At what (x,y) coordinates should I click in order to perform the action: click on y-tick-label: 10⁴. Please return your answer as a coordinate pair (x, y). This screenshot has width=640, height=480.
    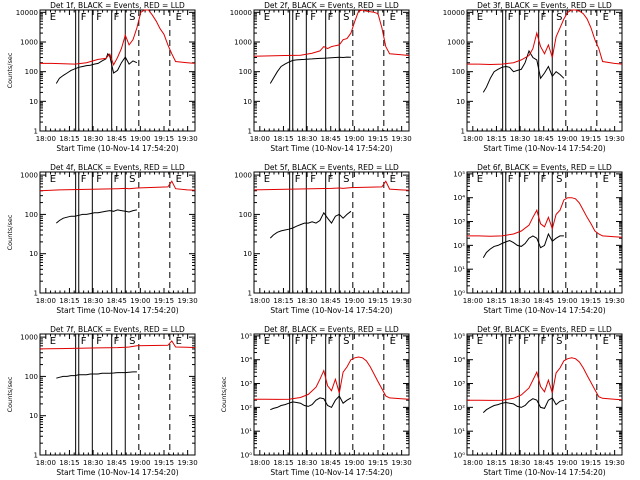
    Looking at the image, I should click on (459, 198).